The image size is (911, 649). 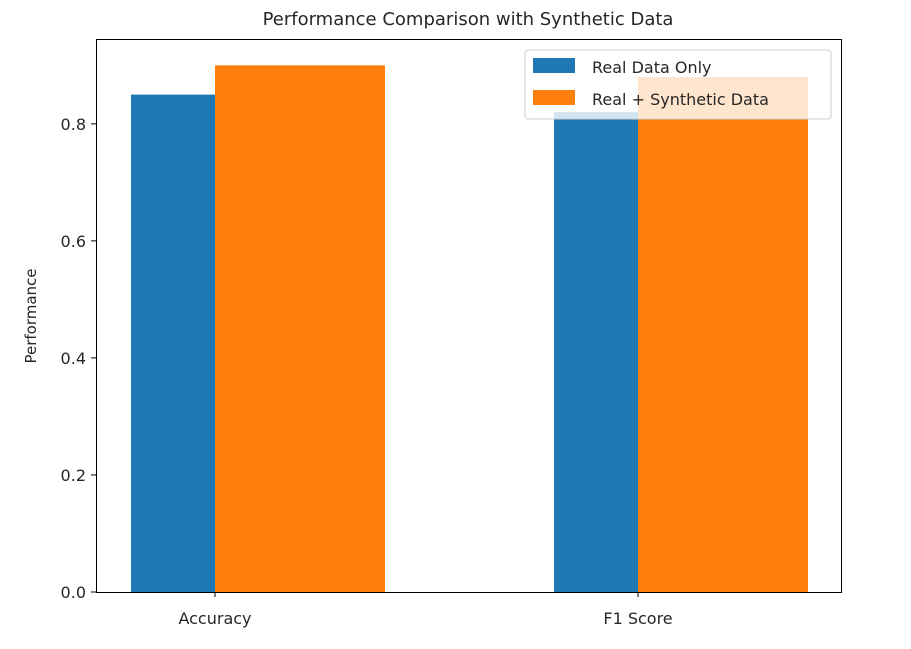 I want to click on y-tick-label: 0.0, so click(x=73, y=592).